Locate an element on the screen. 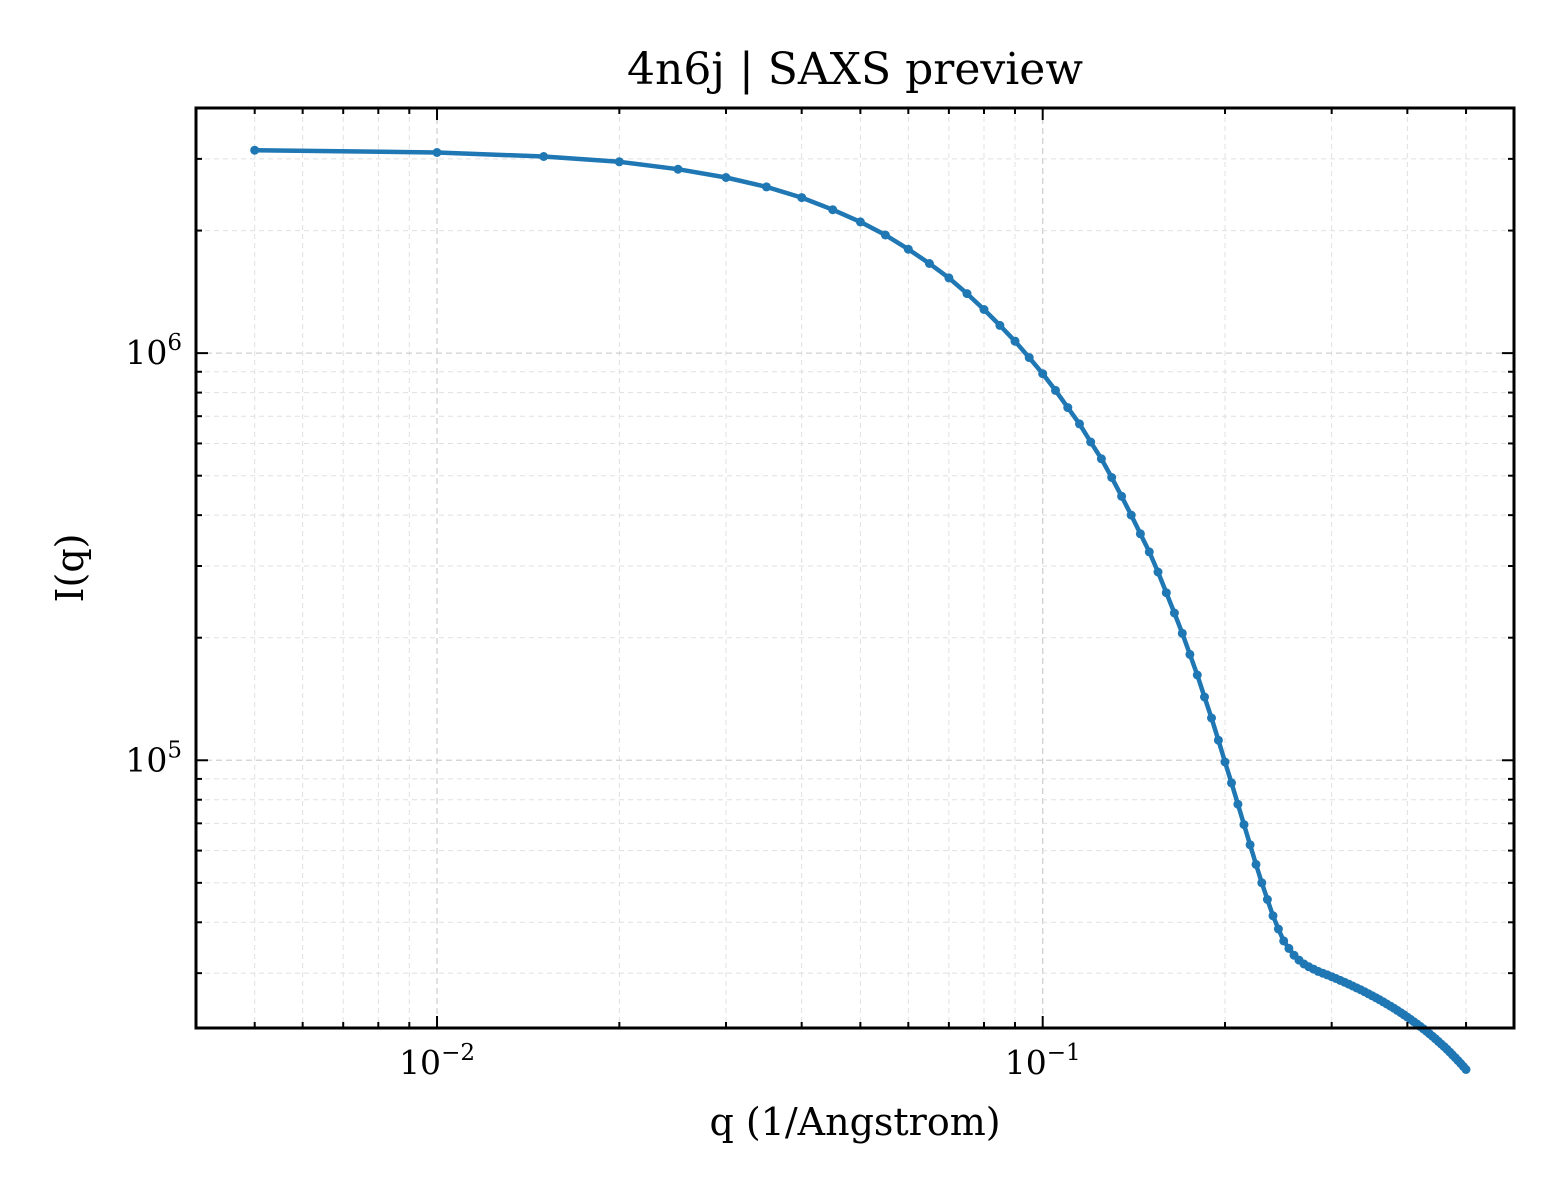  chart-title: 4n6j | SAXS preview is located at coordinates (855, 69).